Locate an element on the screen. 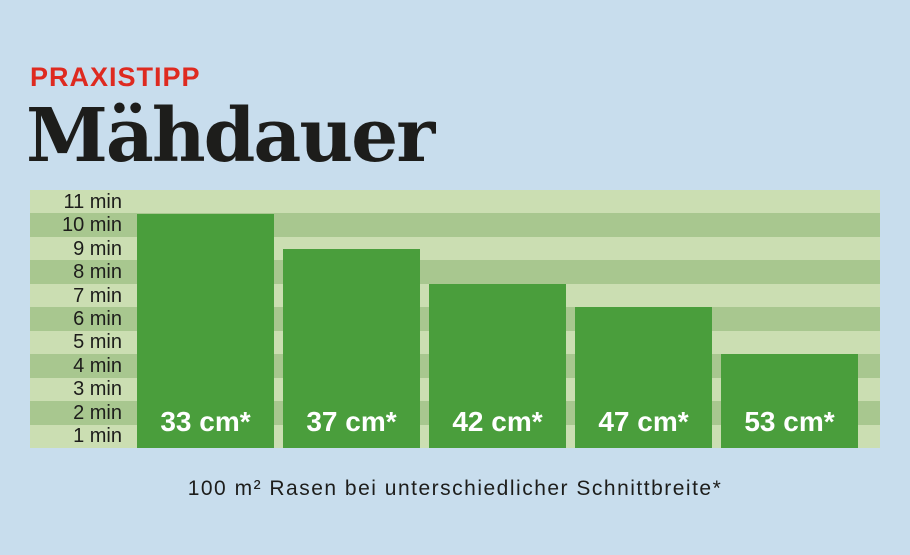  bar-label: 33 cm* is located at coordinates (205, 421).